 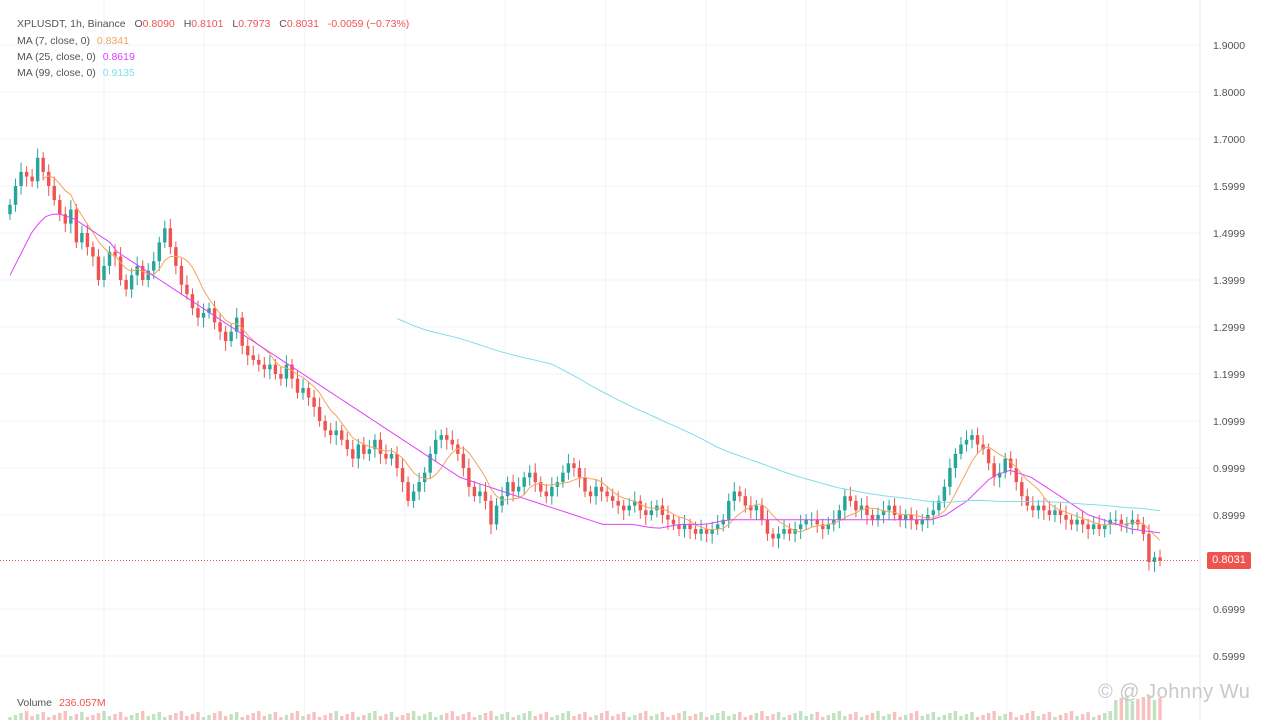 I want to click on last-price-tag: 0.8031, so click(x=1229, y=560).